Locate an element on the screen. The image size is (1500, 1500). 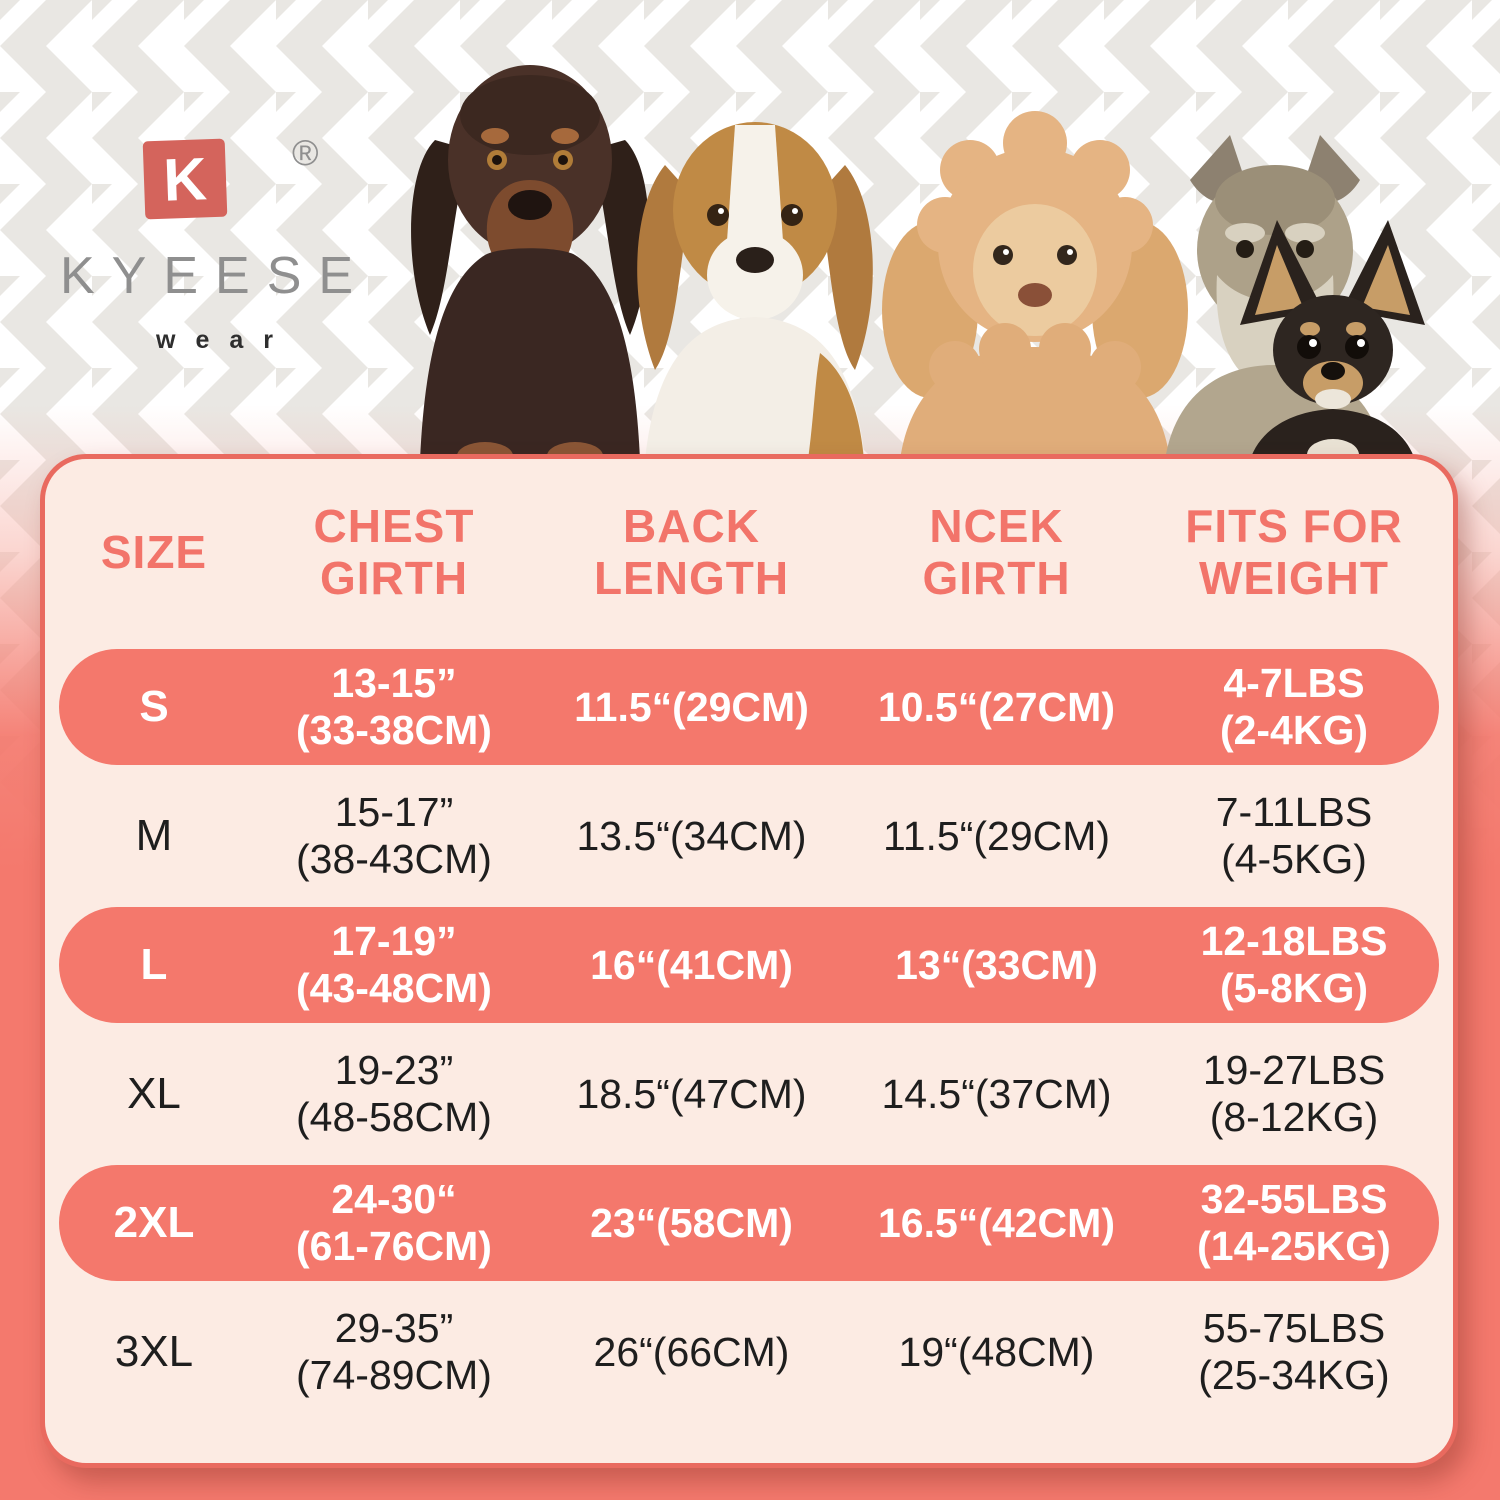
brand-logo: K ® KYEESE wear is located at coordinates (225, 243).